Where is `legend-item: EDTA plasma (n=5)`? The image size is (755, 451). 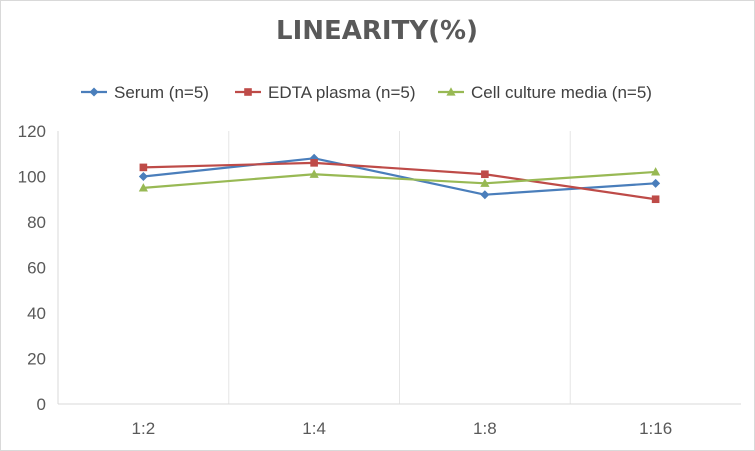
legend-item: EDTA plasma (n=5) is located at coordinates (325, 92).